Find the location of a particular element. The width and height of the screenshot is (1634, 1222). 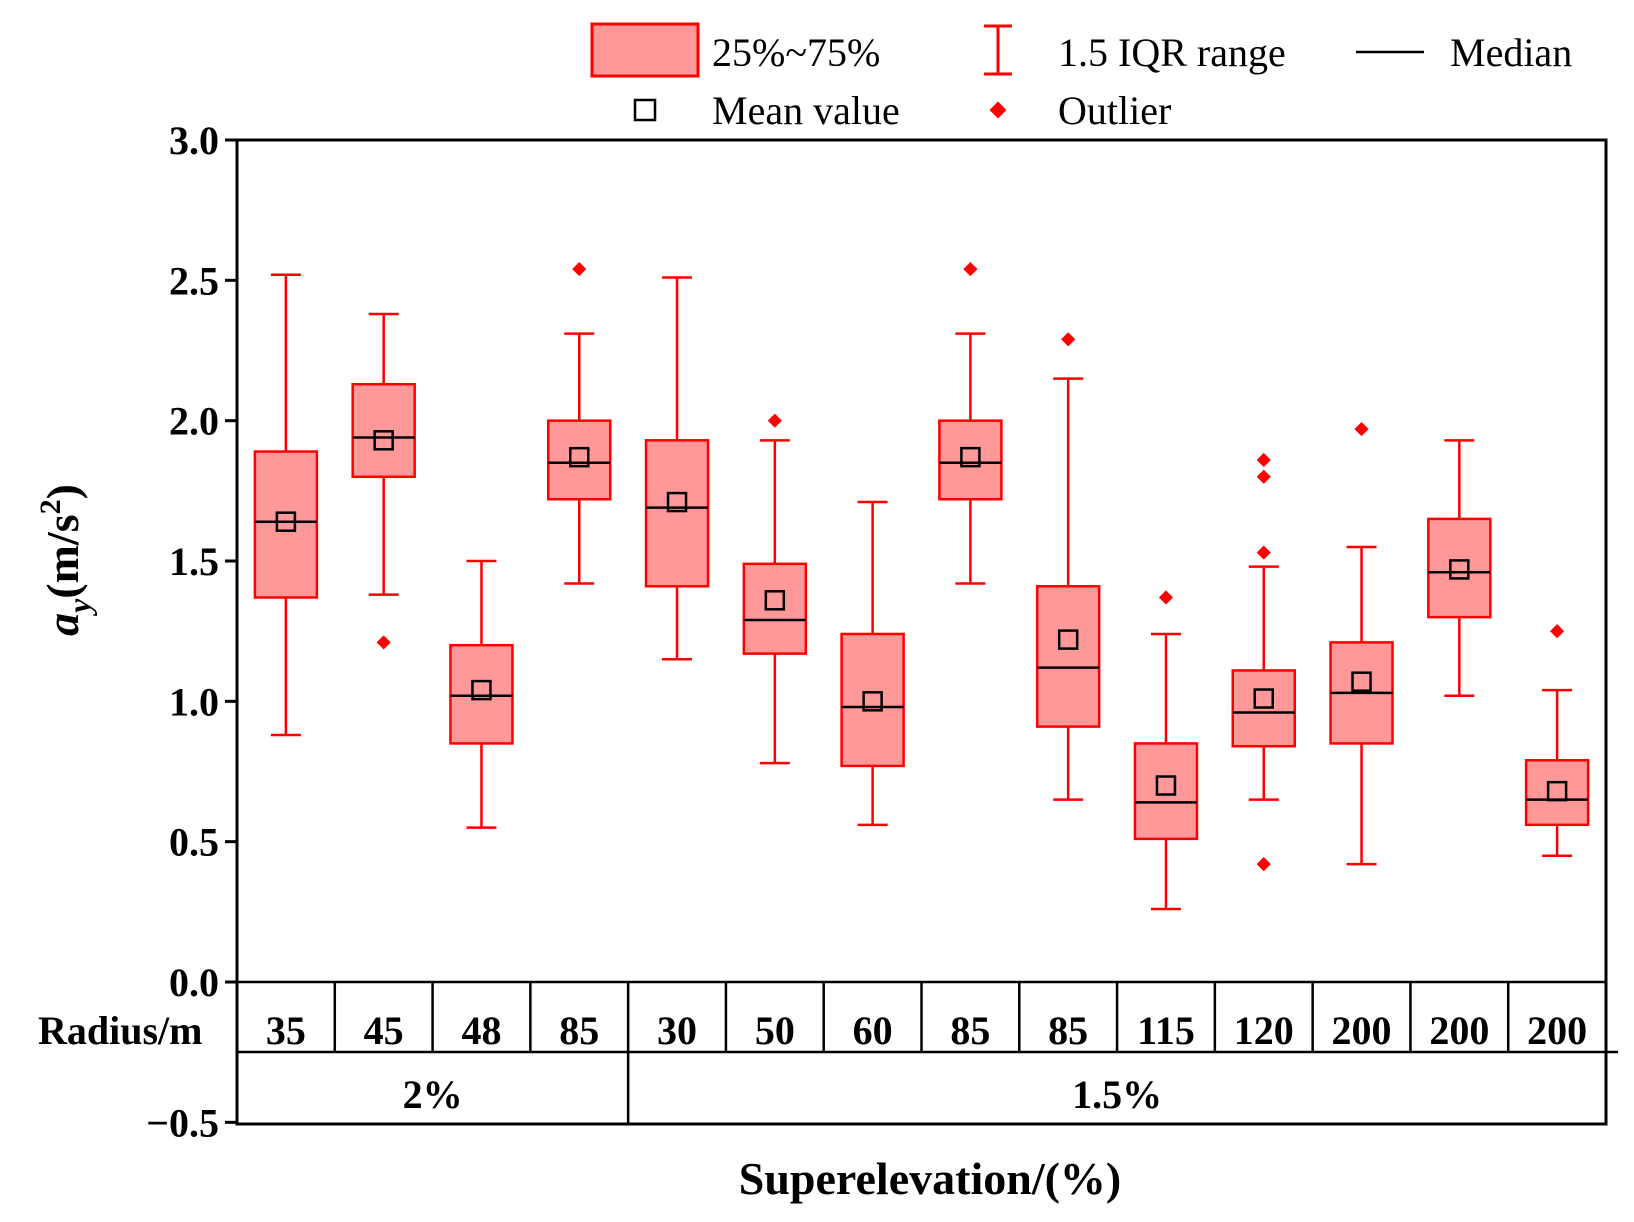

y-tick-label: 2.0 is located at coordinates (194, 421).